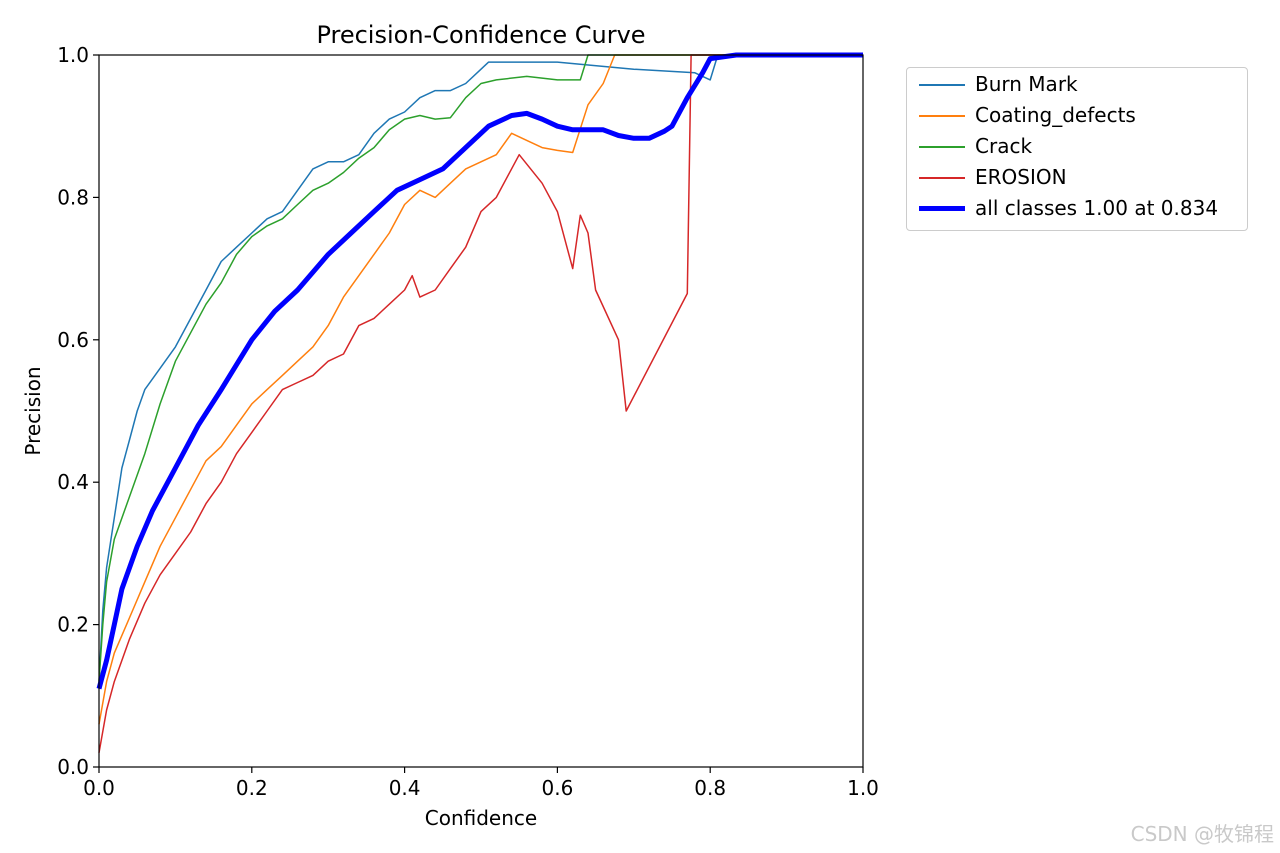  Describe the element at coordinates (33, 410) in the screenshot. I see `y-axis-label: Precision` at that location.